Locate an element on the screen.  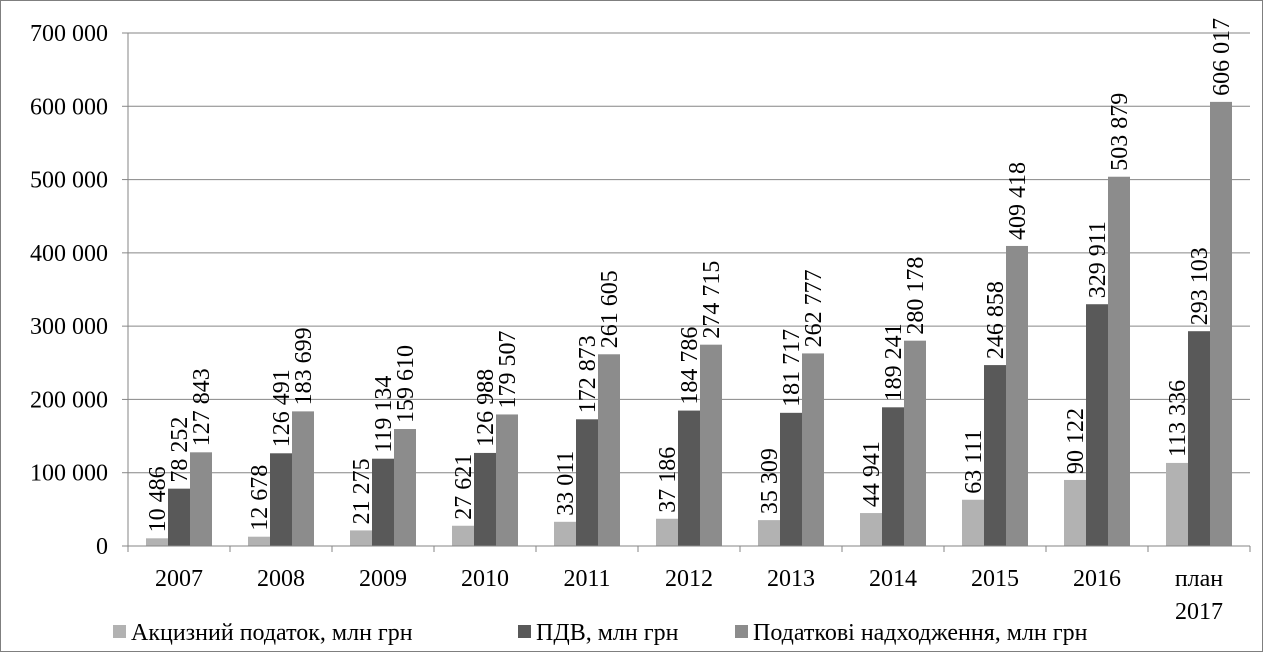
data-label: 179 507 is located at coordinates (508, 369).